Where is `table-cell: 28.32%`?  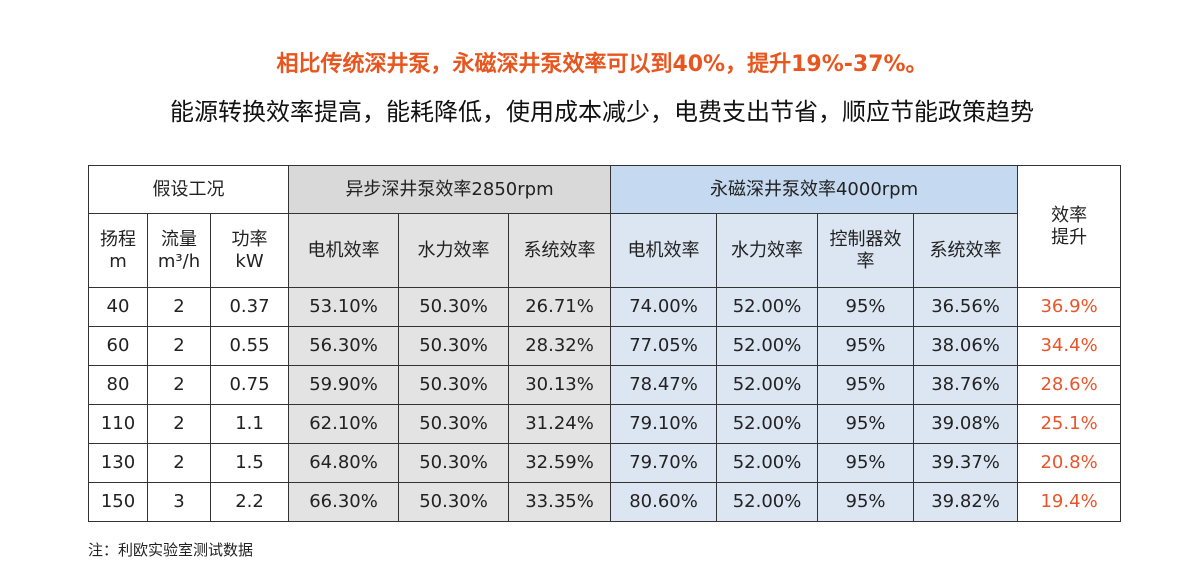
table-cell: 28.32% is located at coordinates (560, 346).